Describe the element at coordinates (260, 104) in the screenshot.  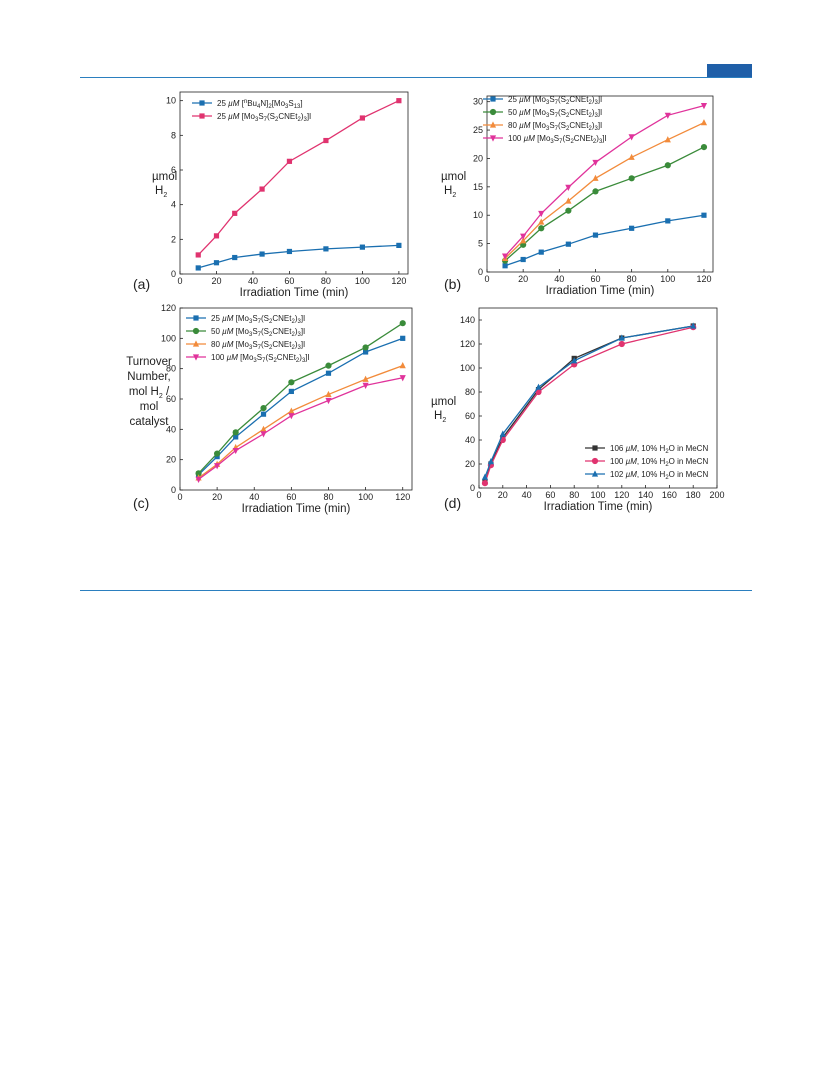
I see `legend-label: 25 µM [nBu4N]2[Mo3S13]` at that location.